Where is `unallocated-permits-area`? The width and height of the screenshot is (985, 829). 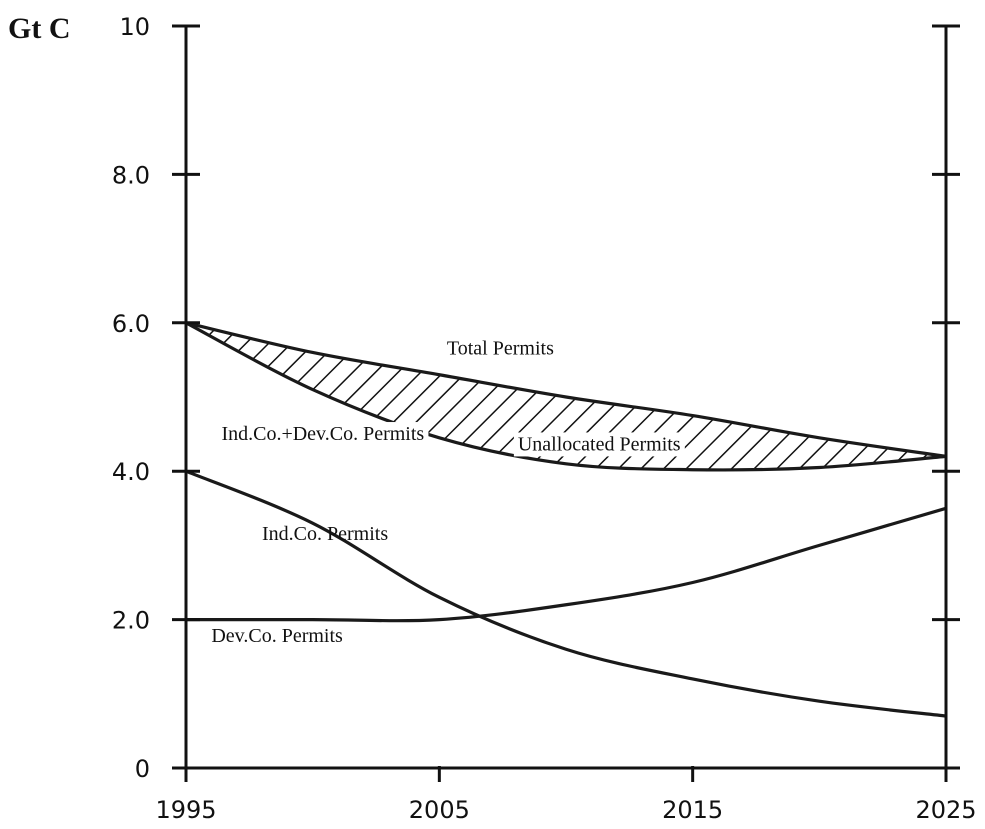
unallocated-permits-area is located at coordinates (566, 396).